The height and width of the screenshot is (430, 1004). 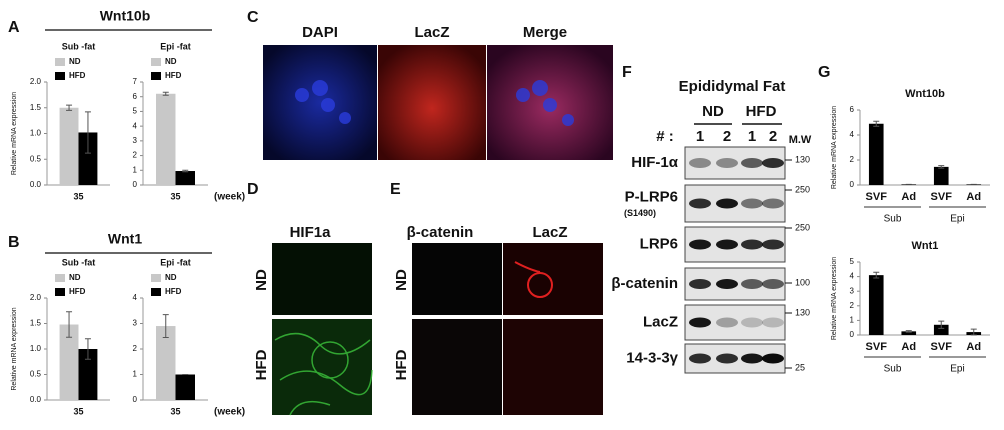 What do you see at coordinates (14, 27) in the screenshot?
I see `panel-label: A` at bounding box center [14, 27].